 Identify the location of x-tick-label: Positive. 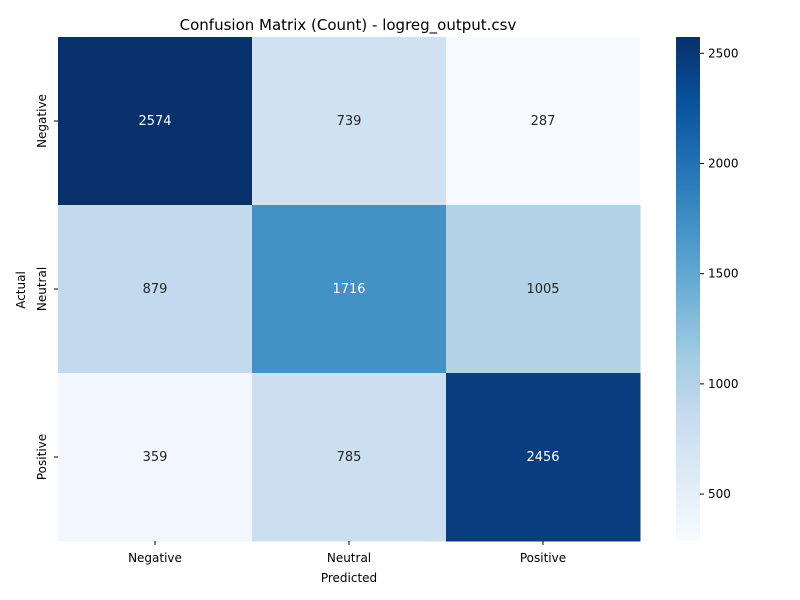
(543, 558).